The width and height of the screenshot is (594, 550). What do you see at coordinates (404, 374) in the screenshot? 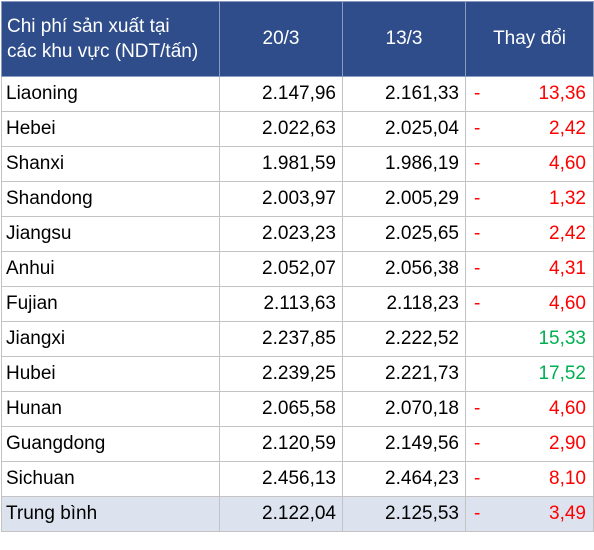
I see `value-13-3-cell: 2.221,73` at bounding box center [404, 374].